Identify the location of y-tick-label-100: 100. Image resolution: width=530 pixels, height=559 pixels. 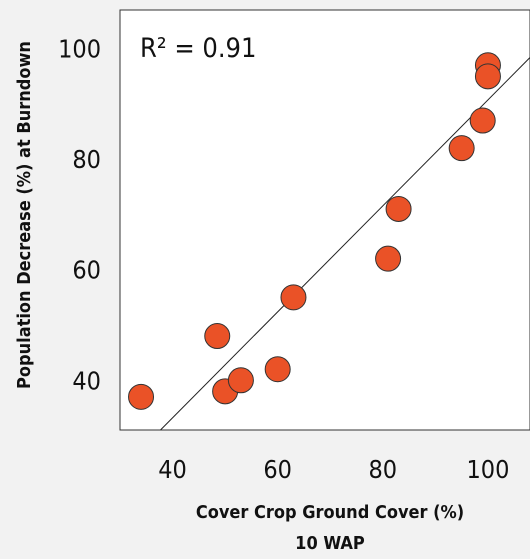
(79, 49).